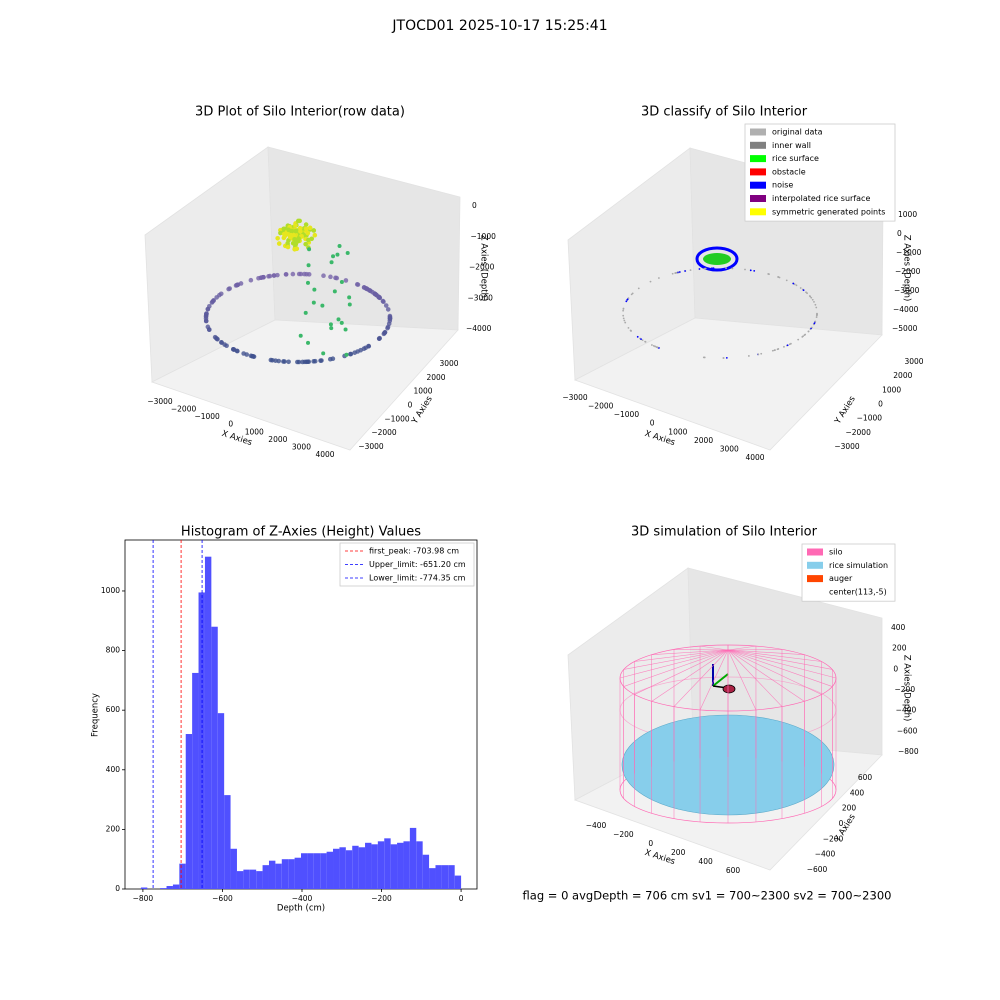 Image resolution: width=1000 pixels, height=1000 pixels. Describe the element at coordinates (833, 838) in the screenshot. I see `y-tick-label: −200` at that location.